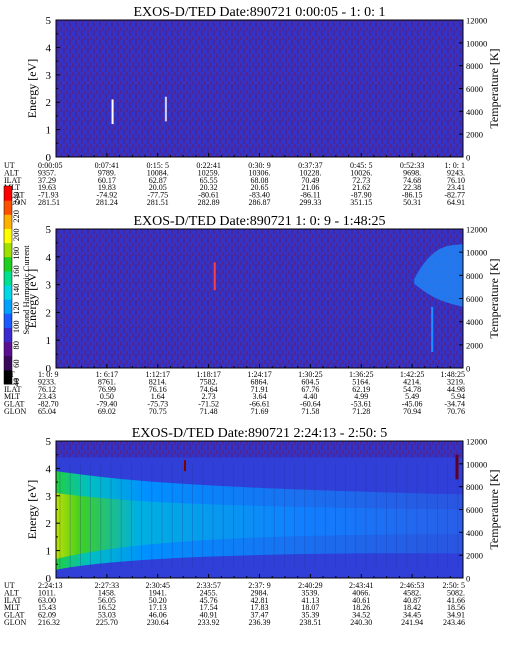 The width and height of the screenshot is (505, 649). Describe the element at coordinates (50, 165) in the screenshot. I see `table-cell: 0:00:05` at that location.